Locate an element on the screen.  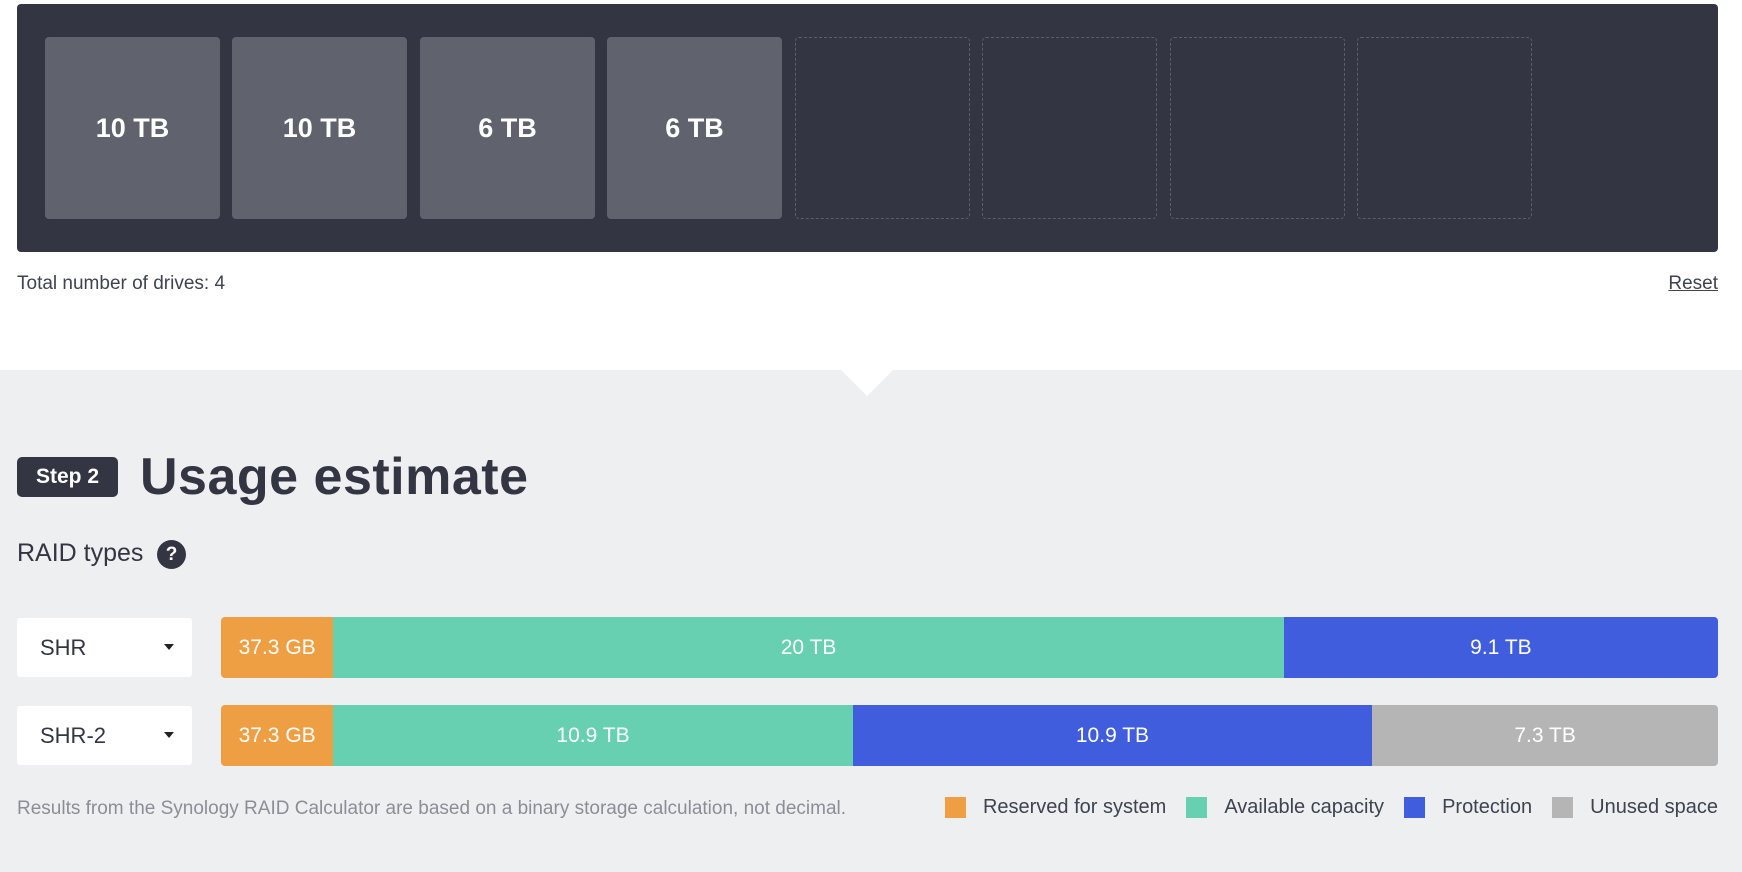
usage-bar-2: 37.3 GB 10.9 TB 10.9 TB 7.3 TB is located at coordinates (969, 735).